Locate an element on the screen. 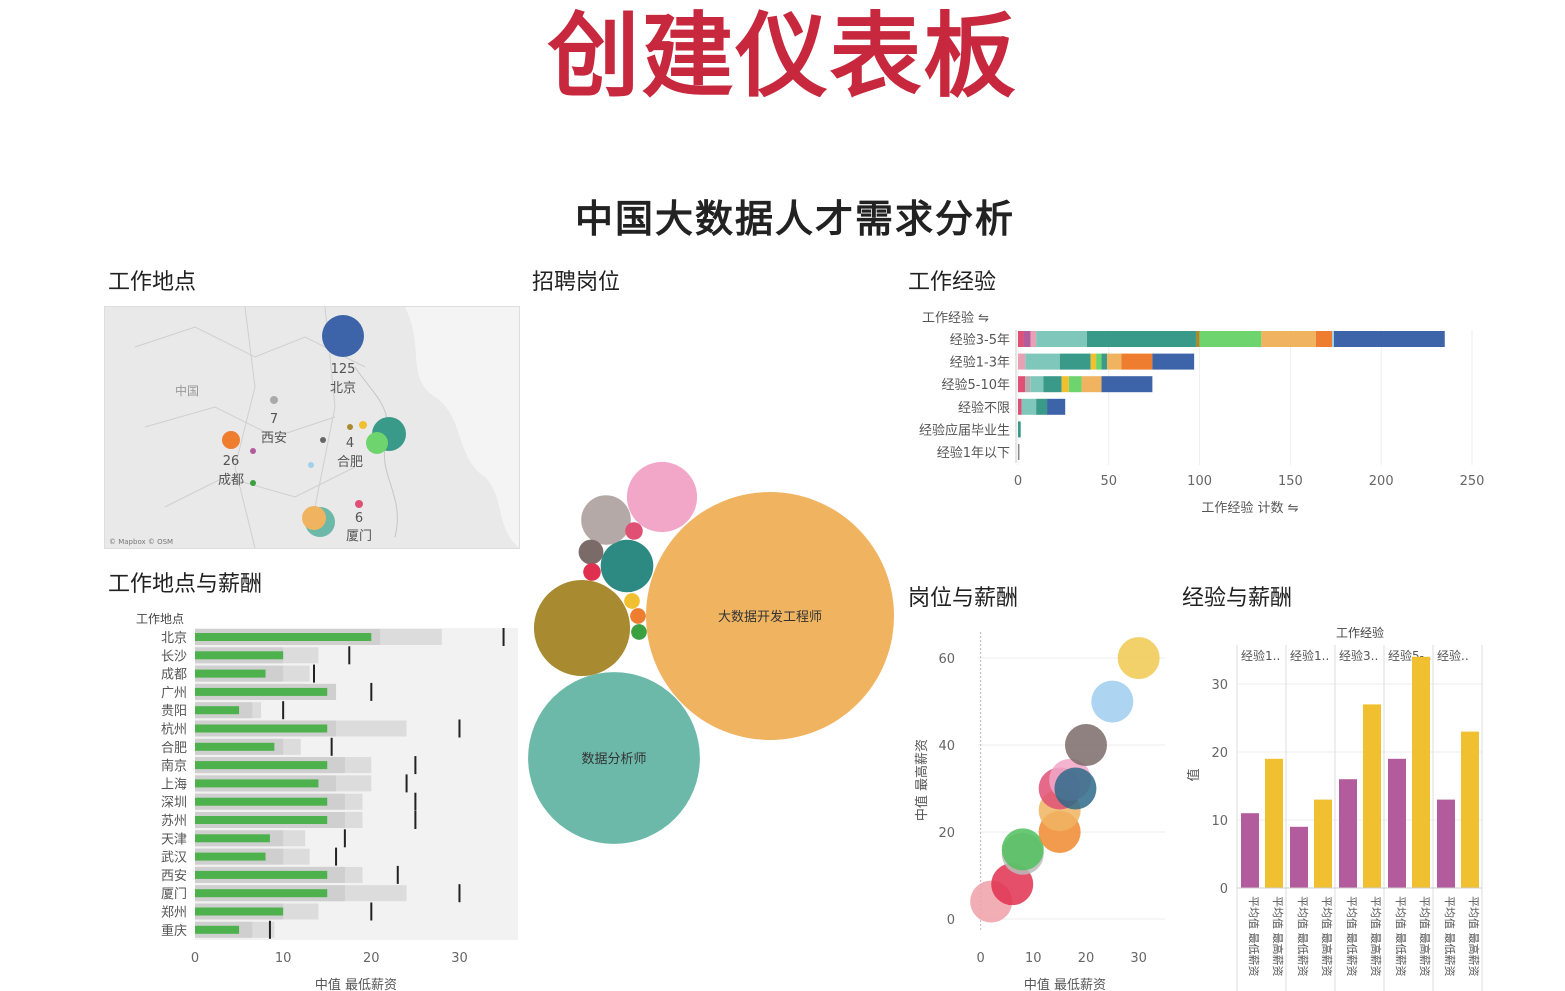 The image size is (1565, 991). location-salary-city-label: 重庆 is located at coordinates (174, 931).